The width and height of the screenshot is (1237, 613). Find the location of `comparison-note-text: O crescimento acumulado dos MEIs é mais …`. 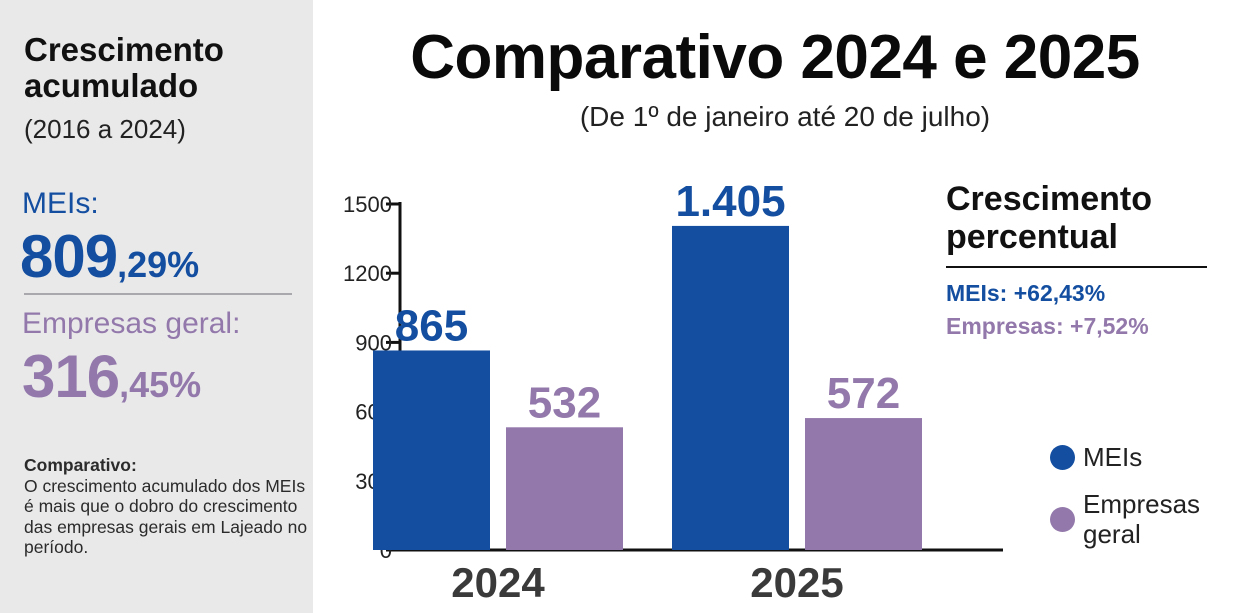

comparison-note-text: O crescimento acumulado dos MEIs é mais … is located at coordinates (166, 516).